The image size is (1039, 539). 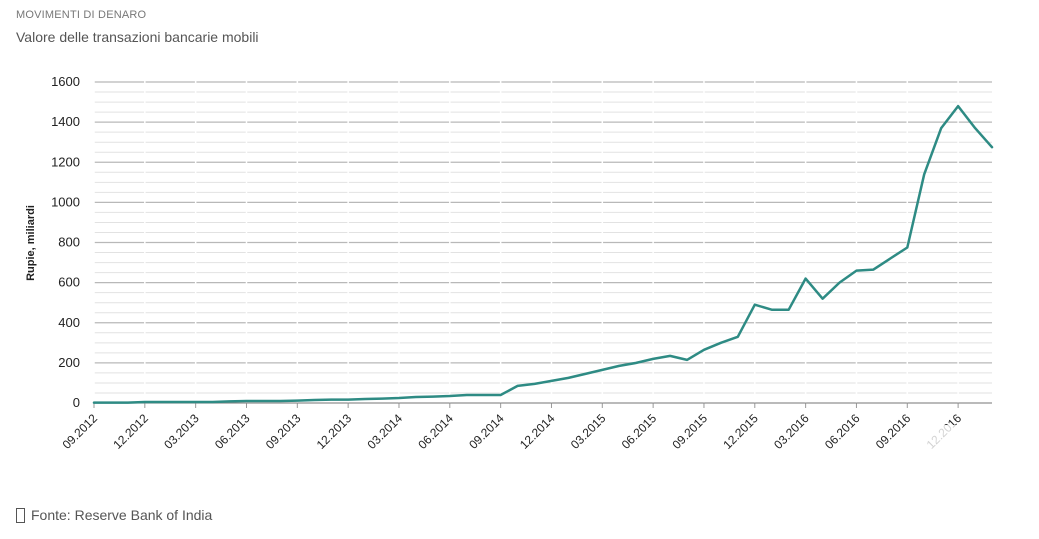 What do you see at coordinates (69, 242) in the screenshot?
I see `y-tick-label: 800` at bounding box center [69, 242].